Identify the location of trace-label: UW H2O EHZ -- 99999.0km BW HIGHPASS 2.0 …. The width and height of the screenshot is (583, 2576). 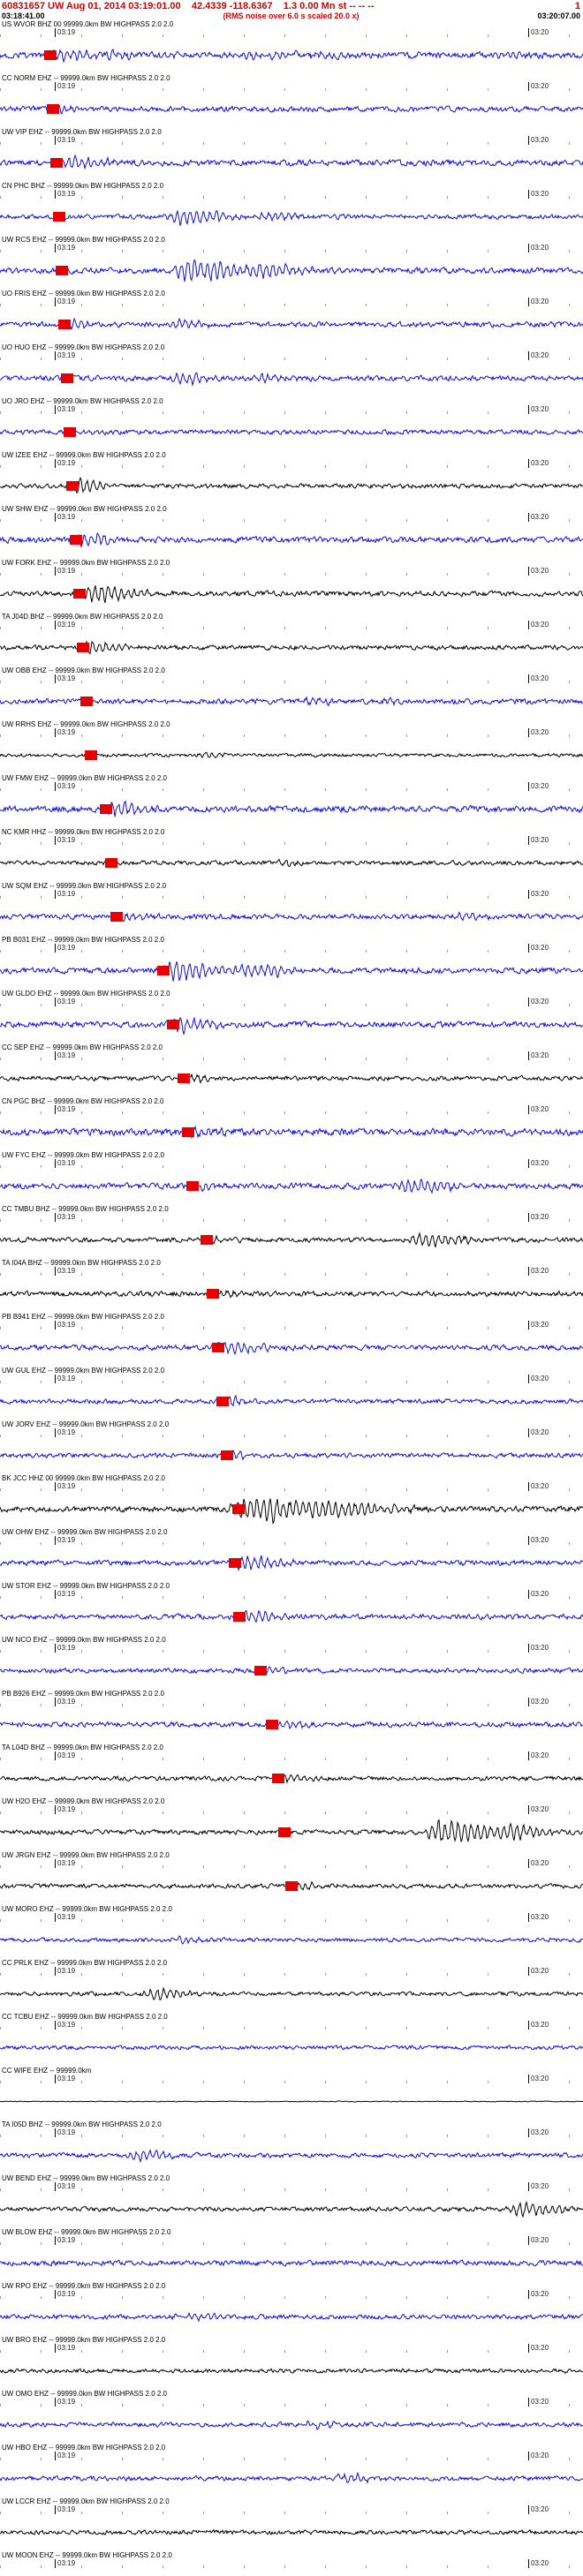
(83, 1801).